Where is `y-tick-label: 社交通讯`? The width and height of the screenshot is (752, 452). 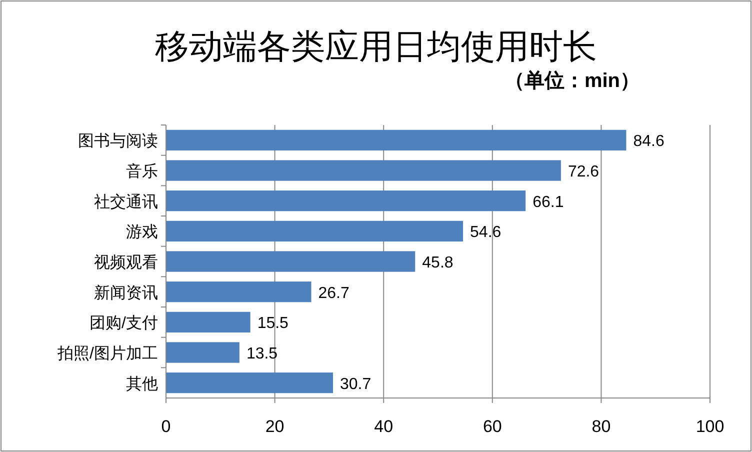 y-tick-label: 社交通讯 is located at coordinates (126, 201).